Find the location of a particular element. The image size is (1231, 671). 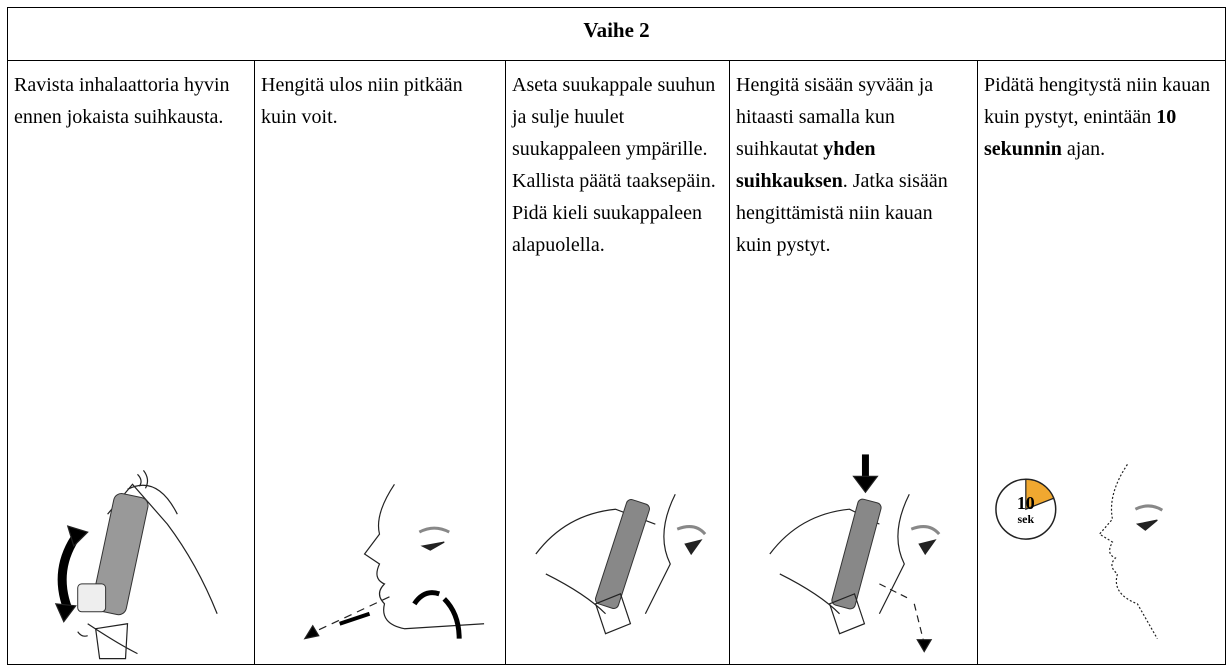

illustration: 10 sek is located at coordinates (1101, 559).